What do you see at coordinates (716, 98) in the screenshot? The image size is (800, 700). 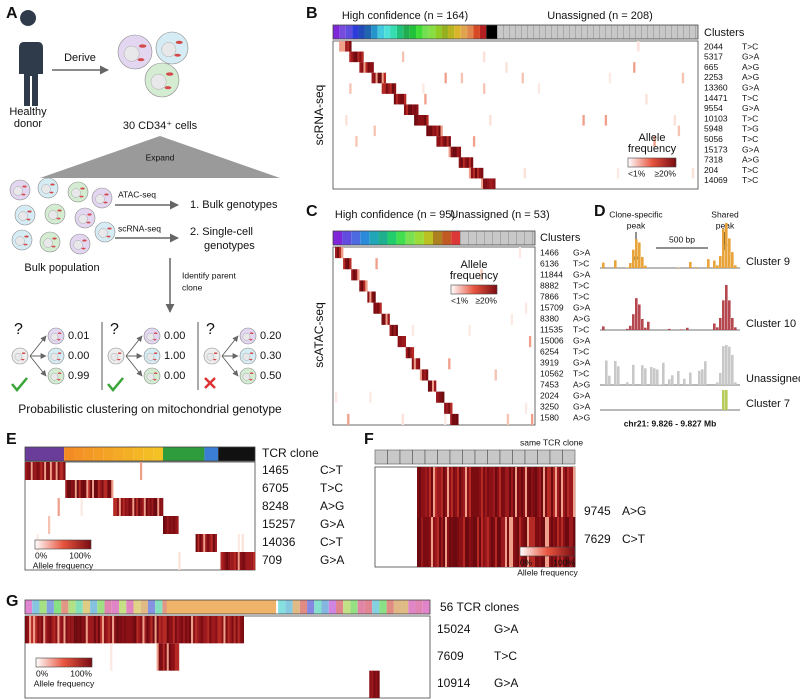 I see `row-position: 14471` at bounding box center [716, 98].